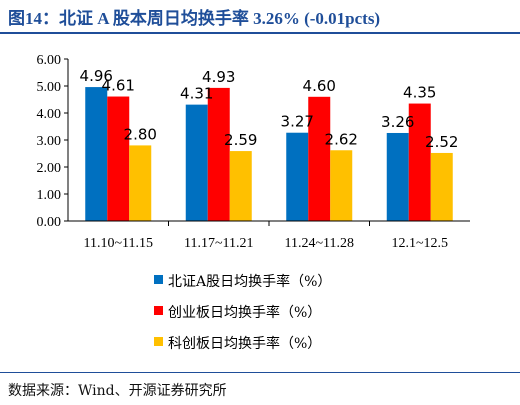 Image resolution: width=520 pixels, height=405 pixels. What do you see at coordinates (244, 343) in the screenshot?
I see `legend-label: 科创板日均换手率（%）` at bounding box center [244, 343].